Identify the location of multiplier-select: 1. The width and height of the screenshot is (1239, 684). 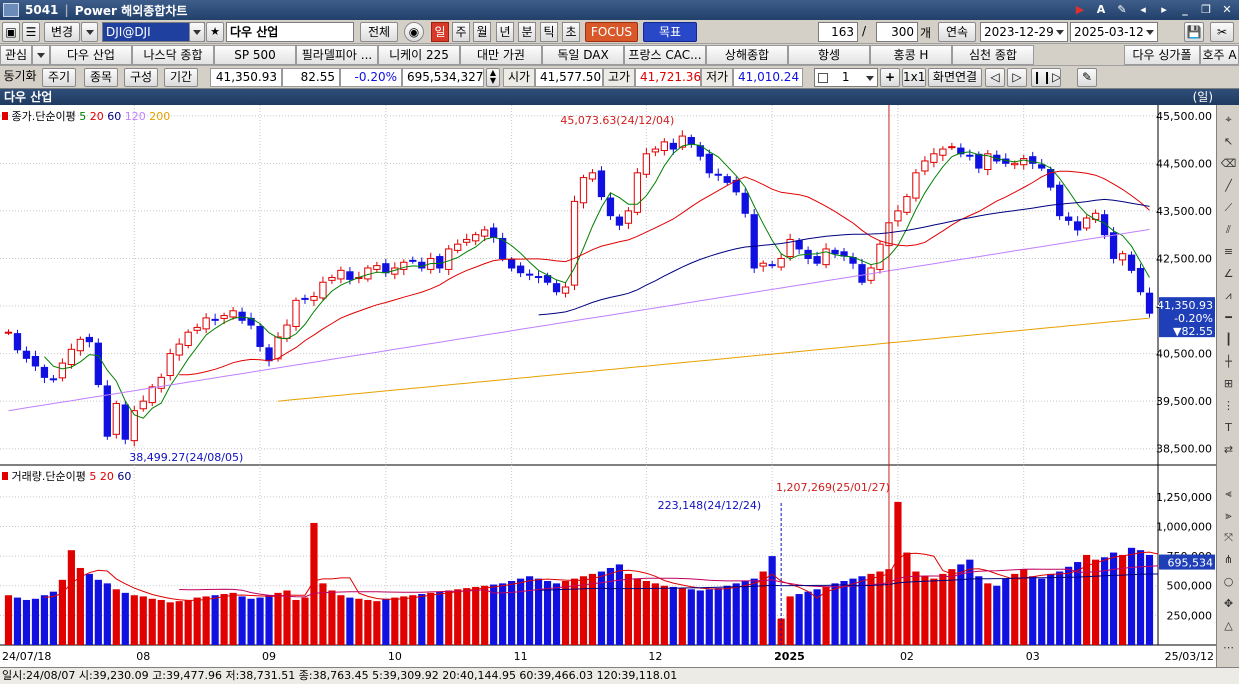
(846, 77).